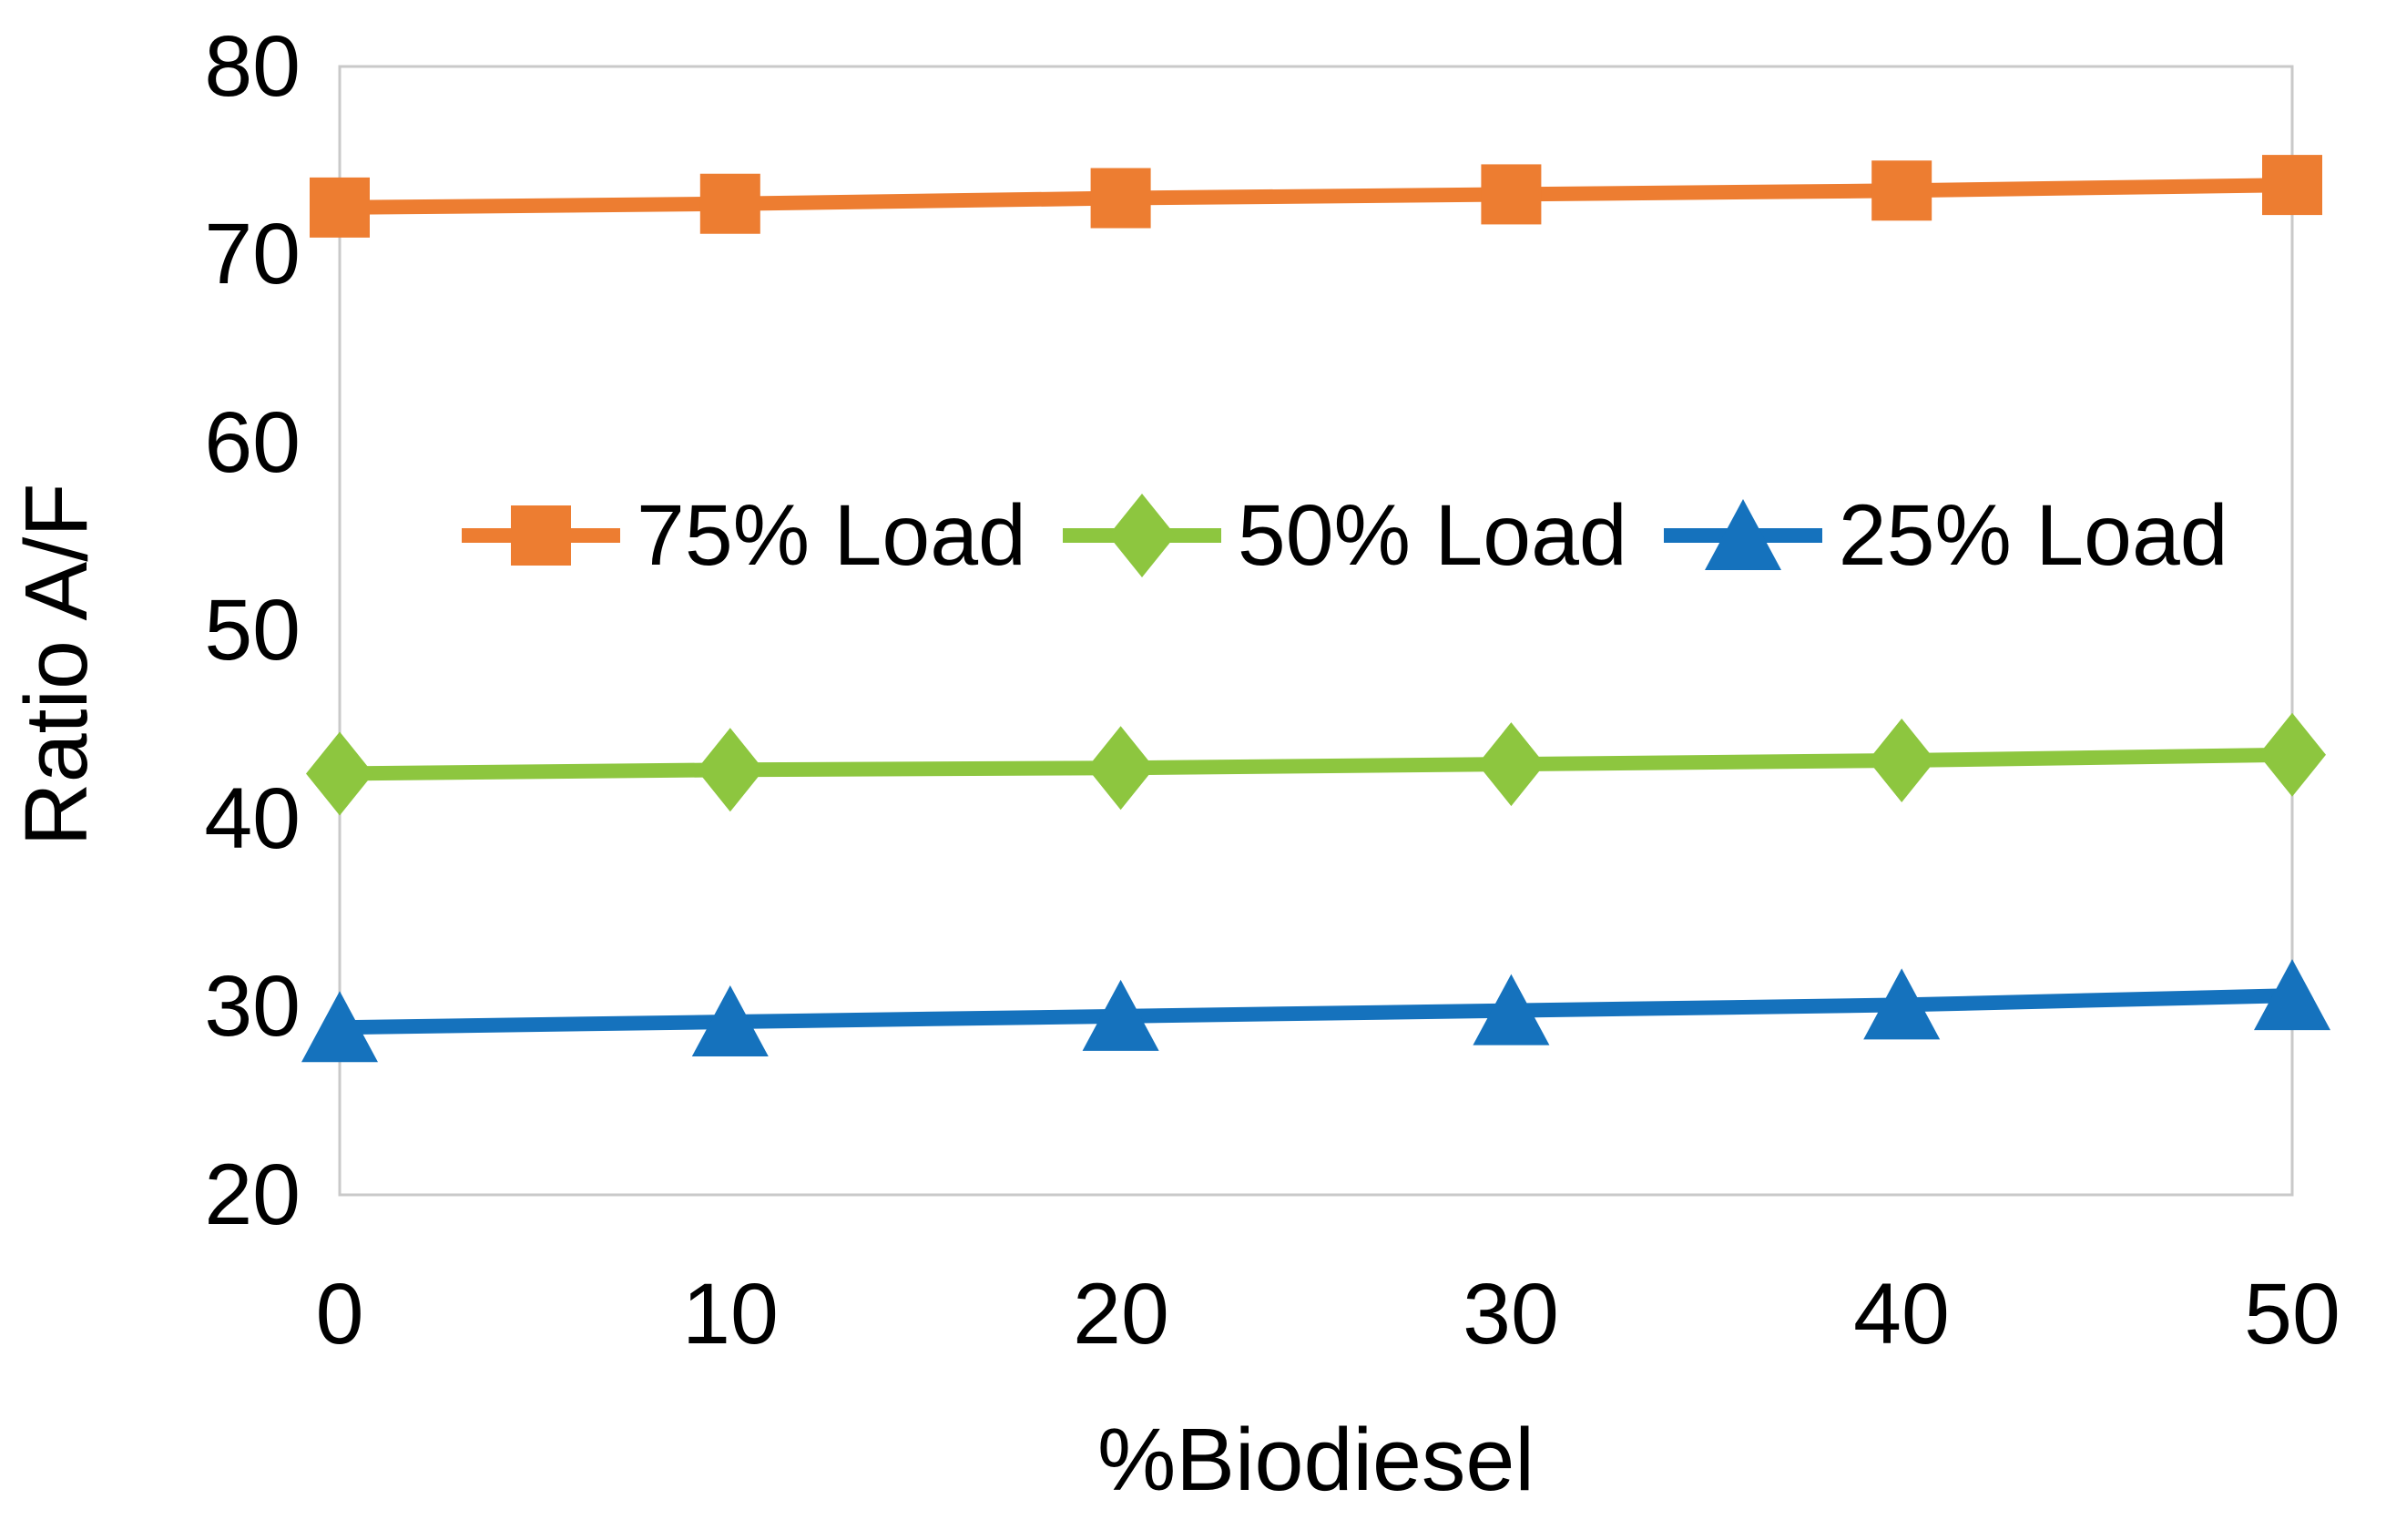 This screenshot has height=1540, width=2386. Describe the element at coordinates (1432, 535) in the screenshot. I see `legend-label: 50% Load` at that location.